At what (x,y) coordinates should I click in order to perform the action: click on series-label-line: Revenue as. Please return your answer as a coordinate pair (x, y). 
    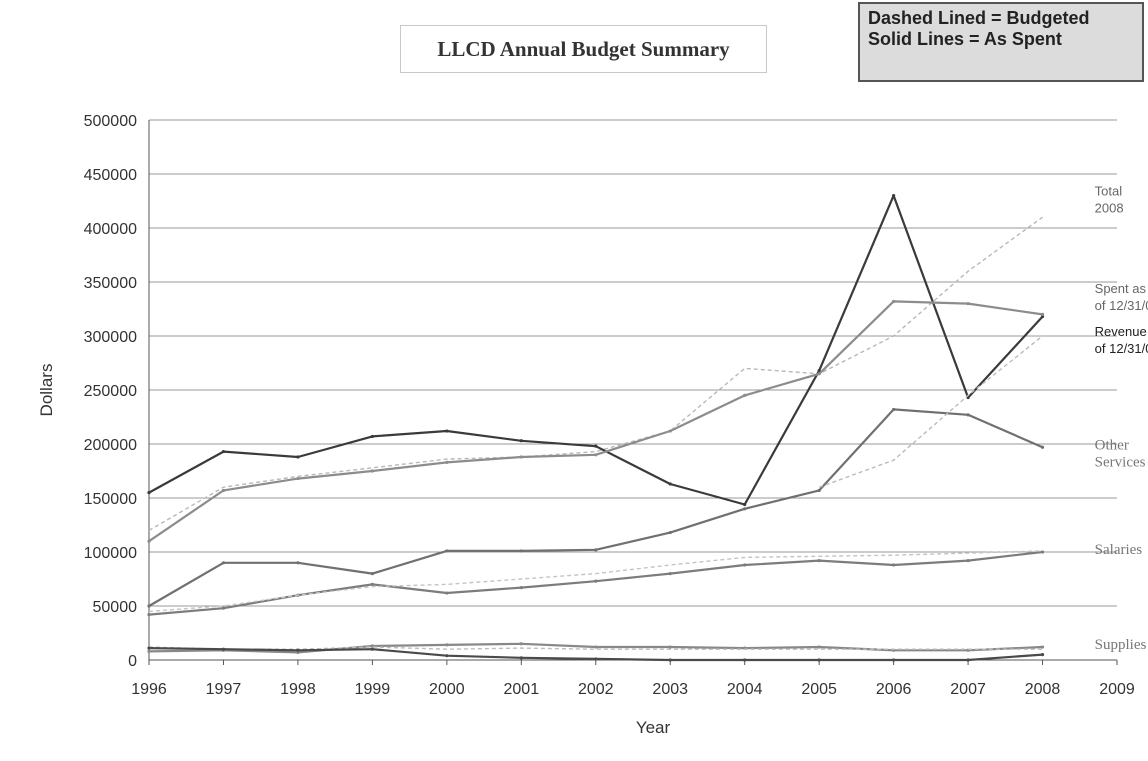
    Looking at the image, I should click on (1121, 331).